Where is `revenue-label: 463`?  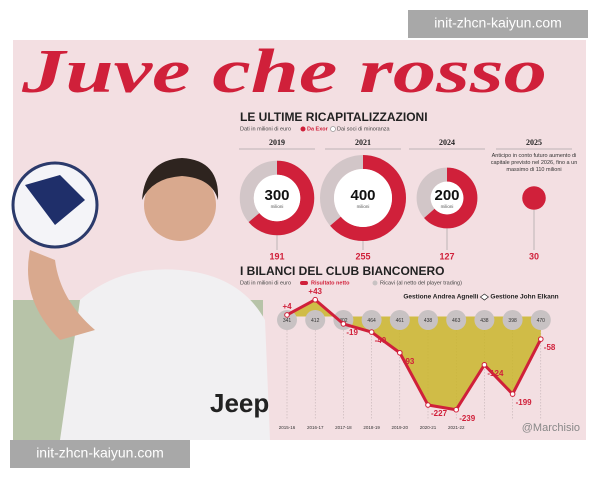
revenue-label: 463 is located at coordinates (456, 321).